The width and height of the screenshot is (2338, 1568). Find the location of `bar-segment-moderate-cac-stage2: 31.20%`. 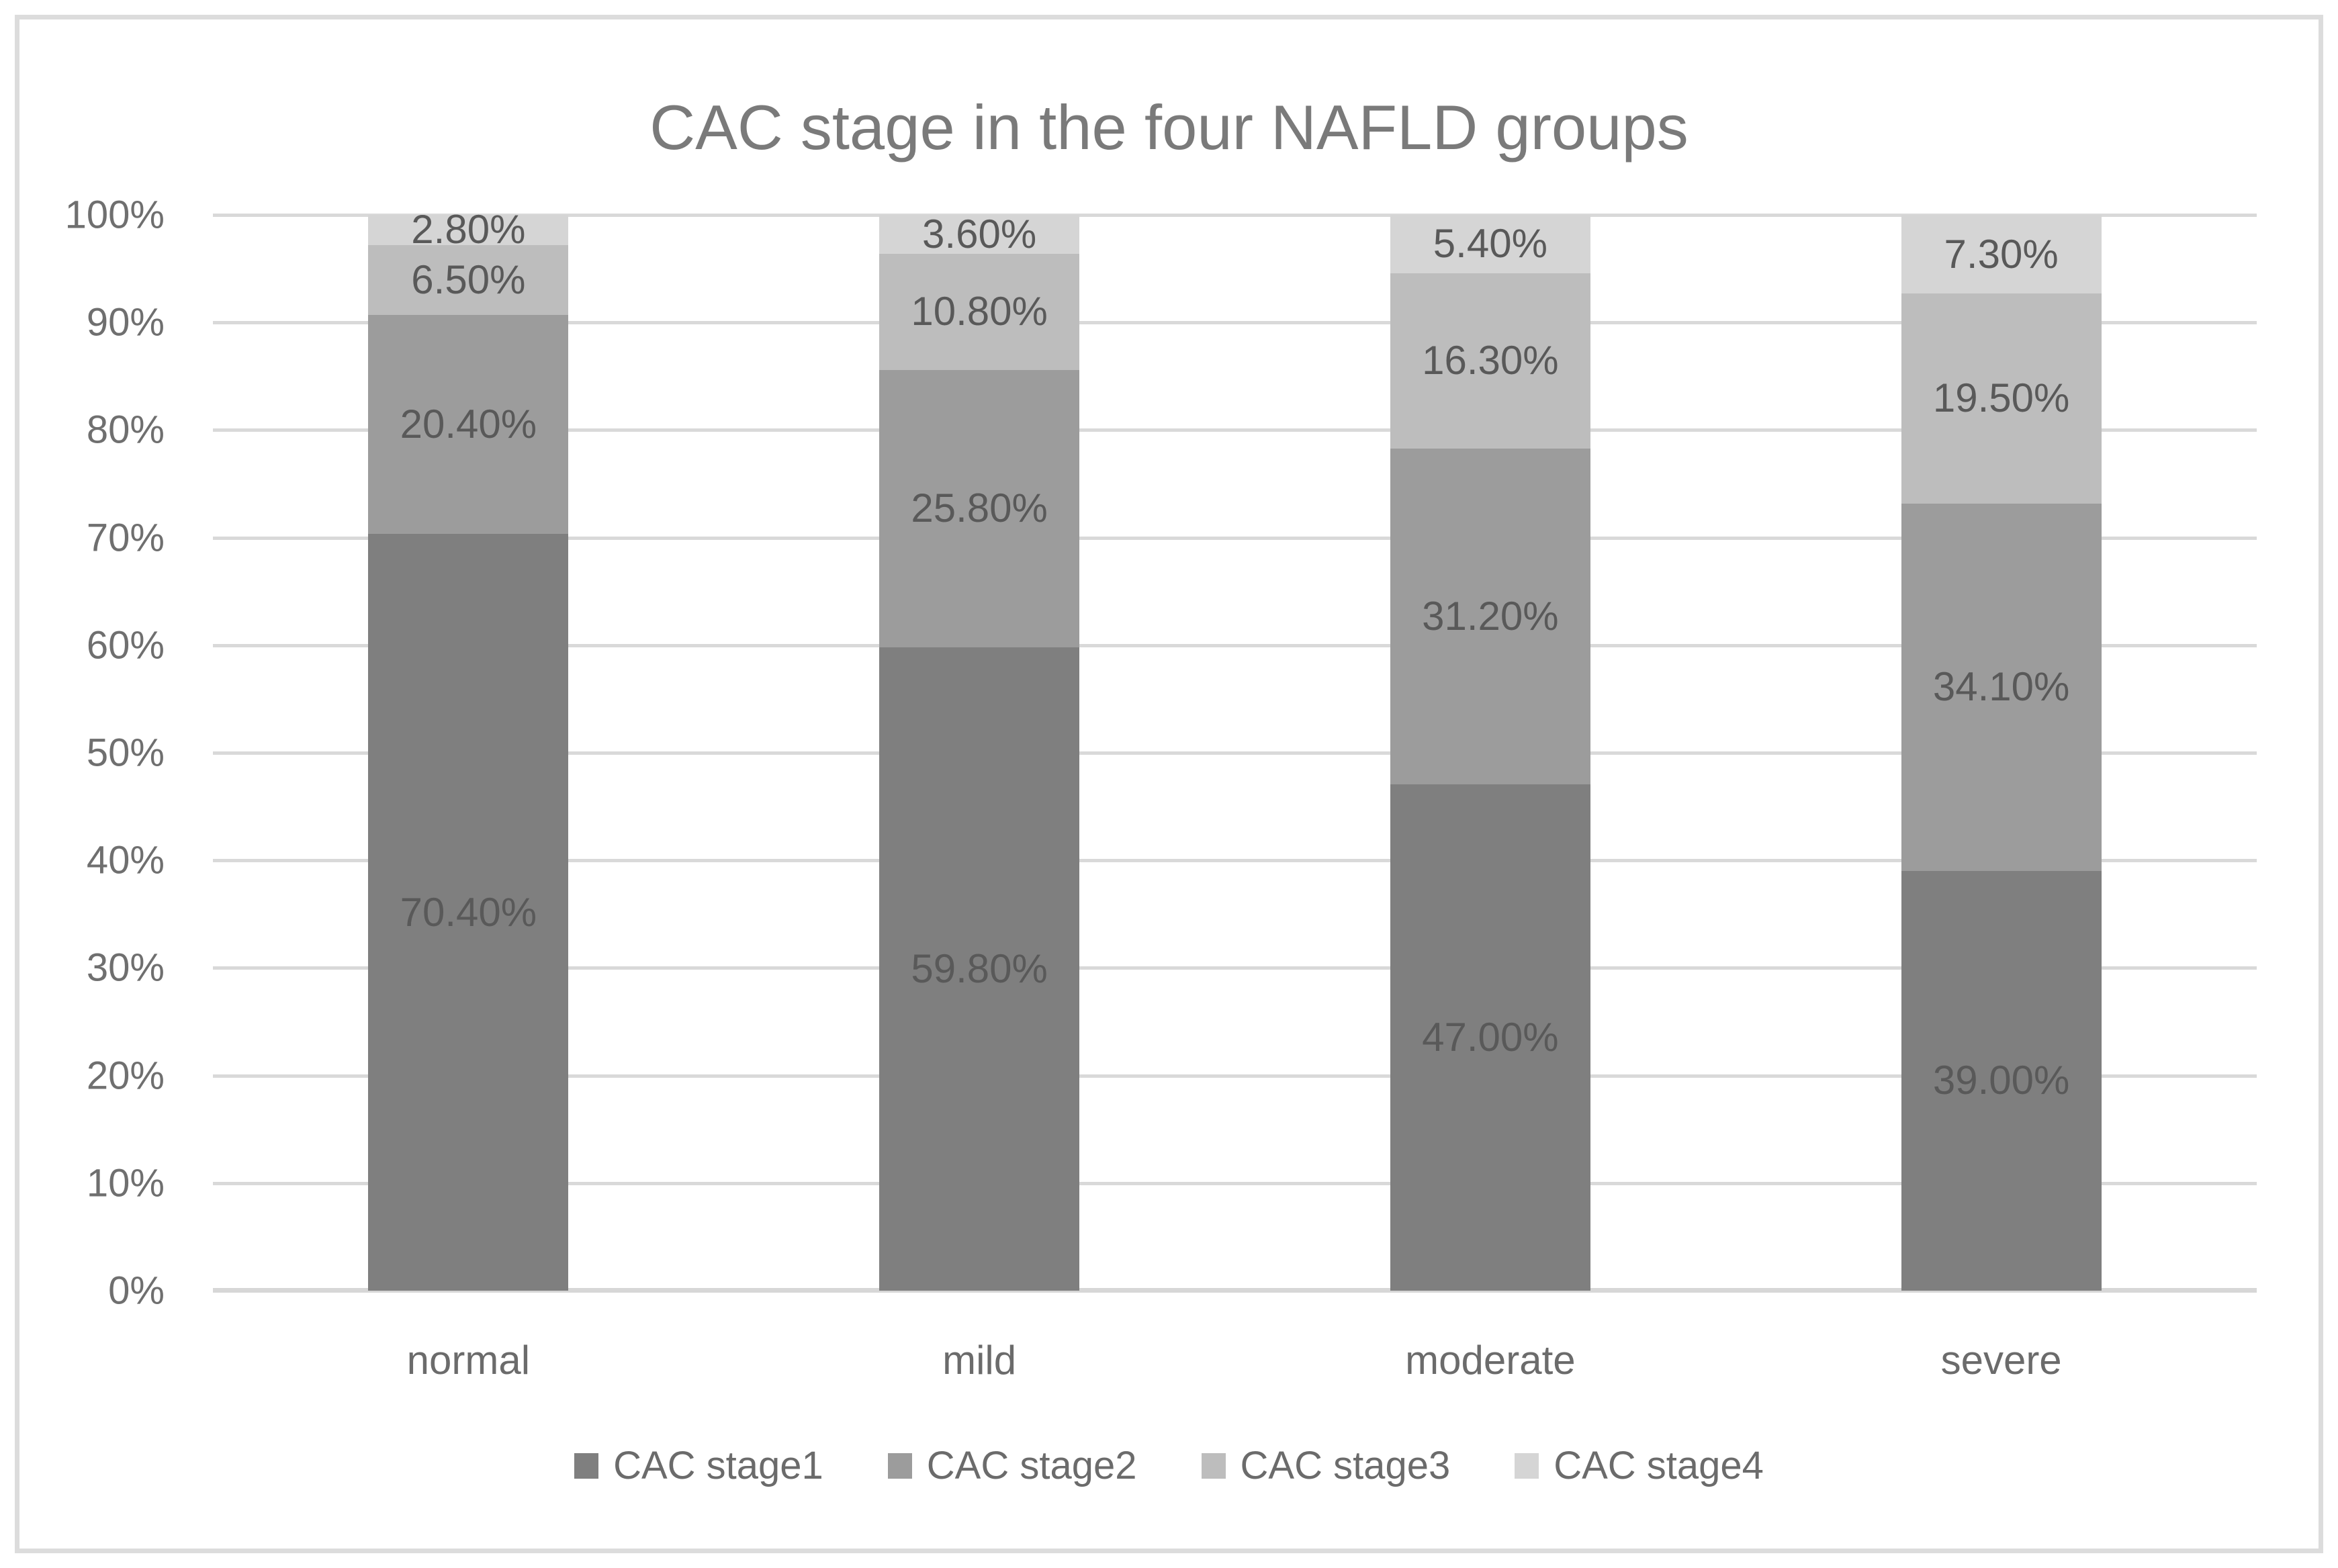

bar-segment-moderate-cac-stage2: 31.20% is located at coordinates (1490, 616).